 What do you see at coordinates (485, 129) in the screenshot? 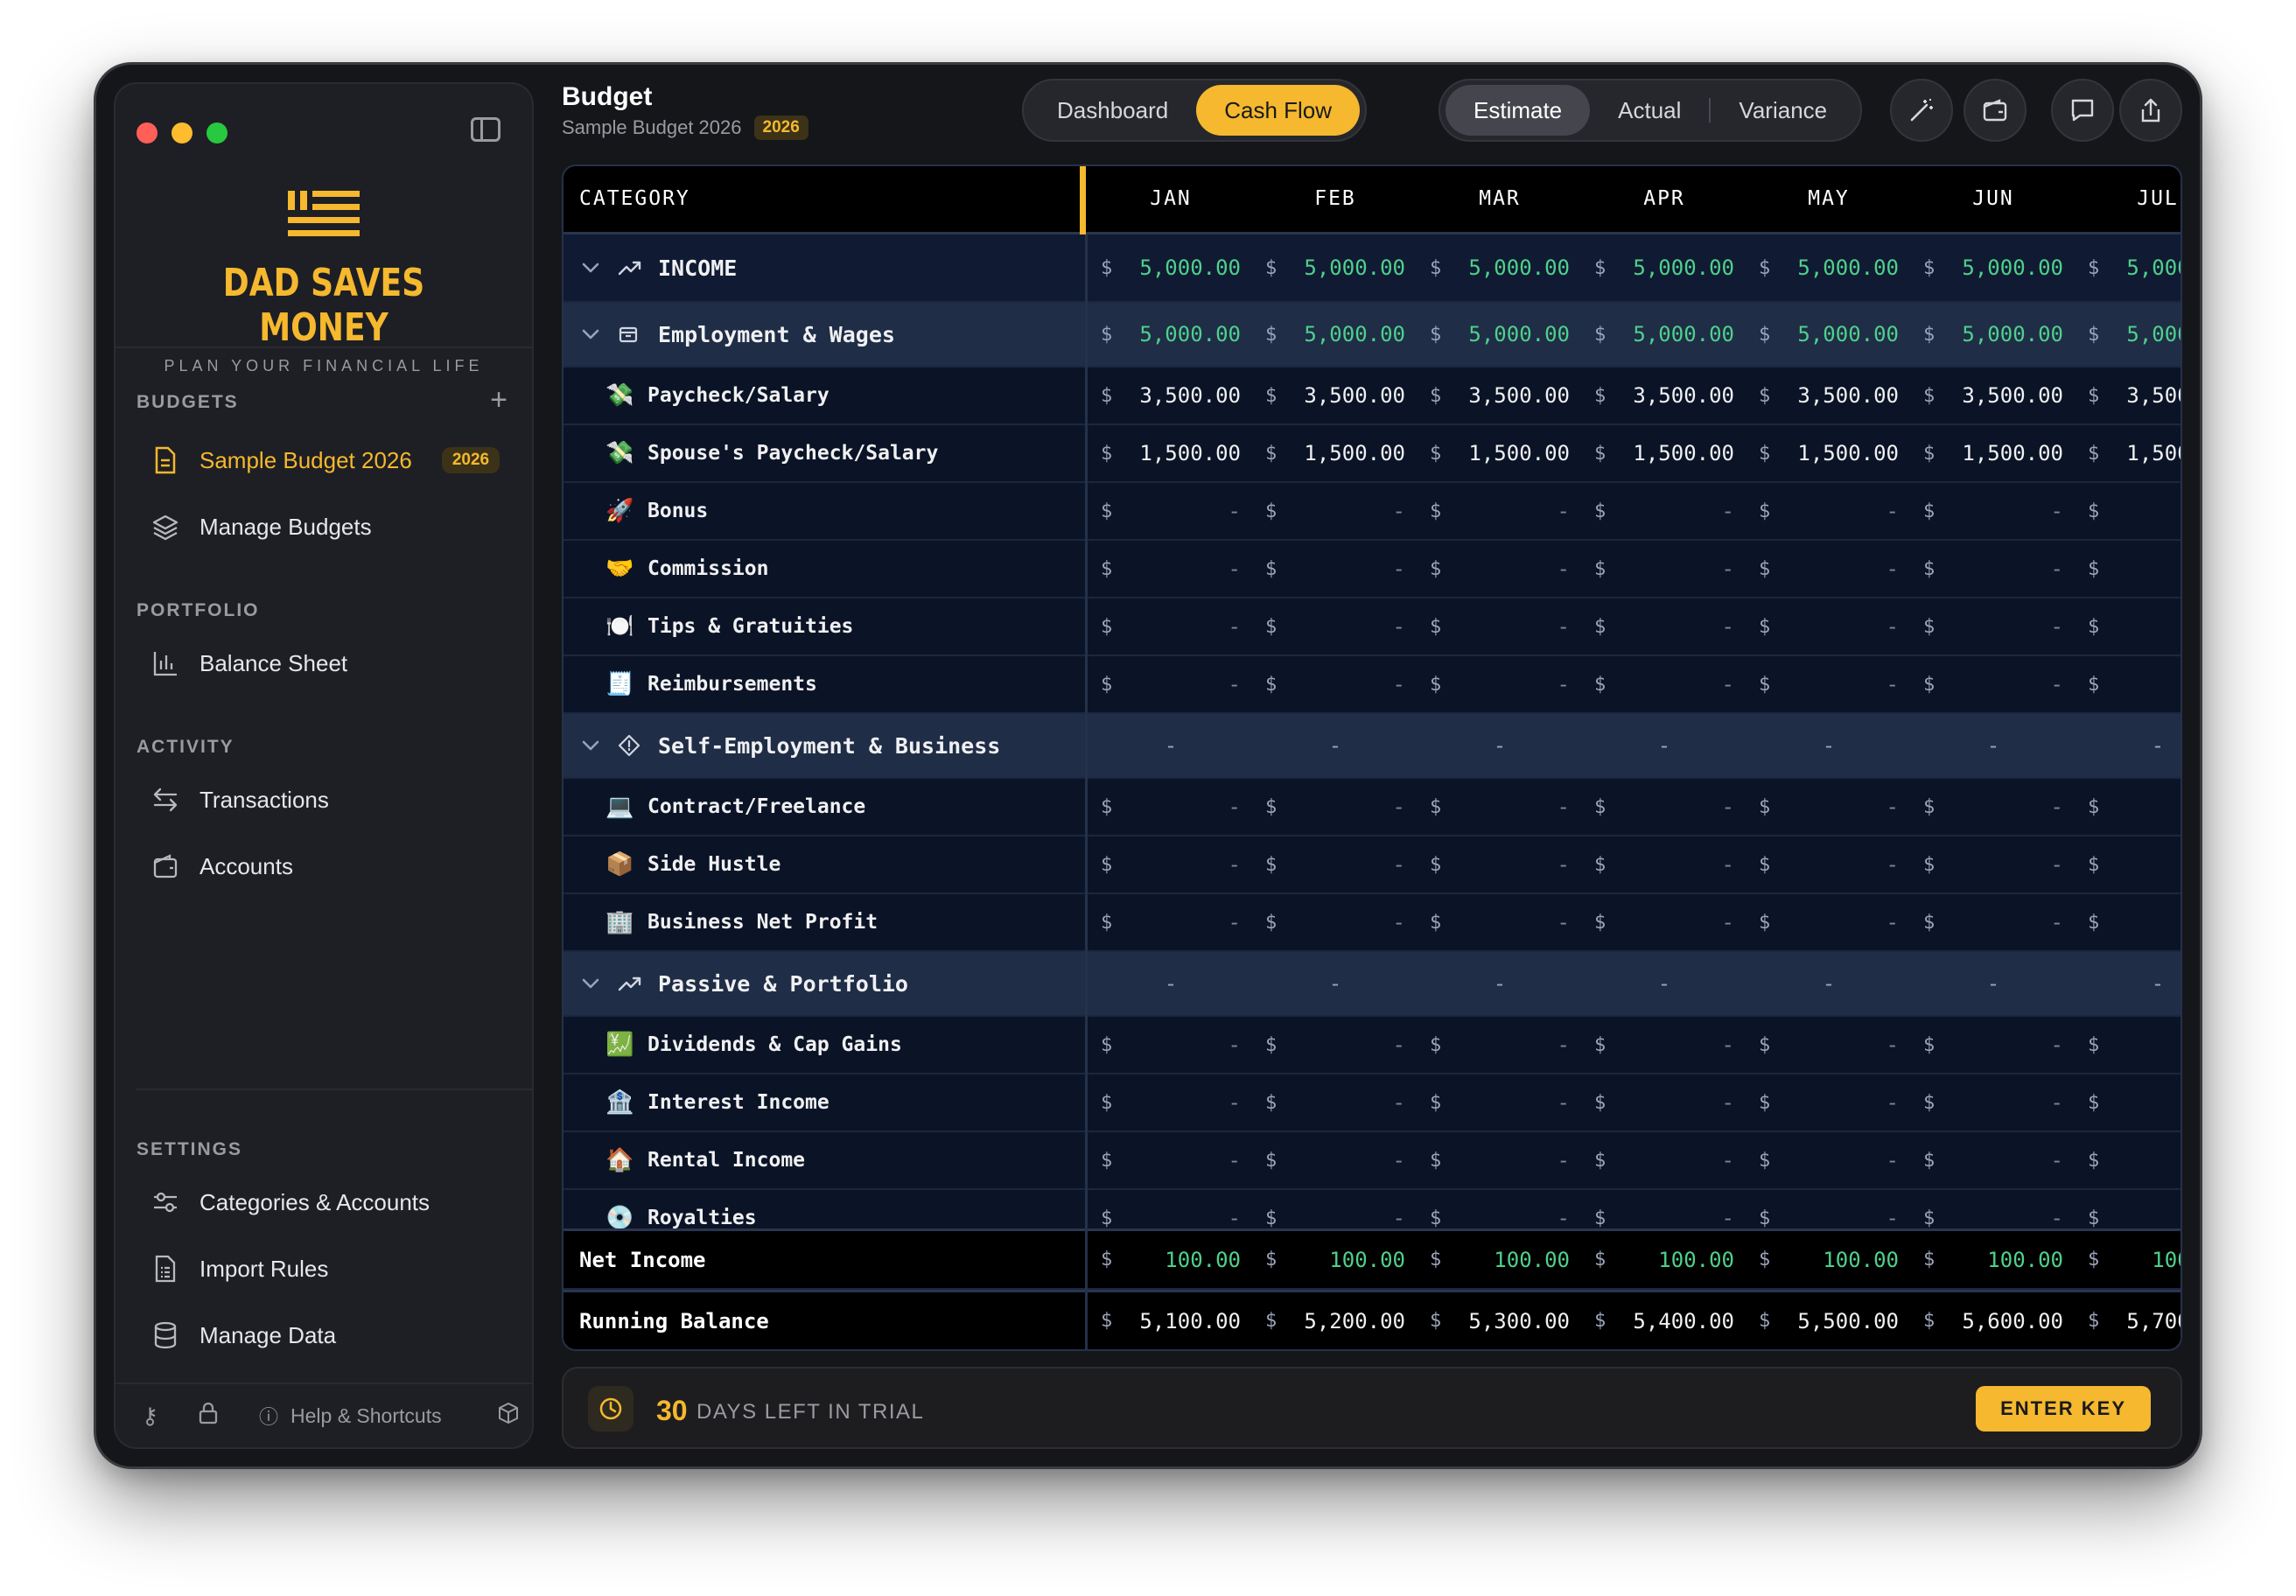
I see `sidebar-toggle-icon` at bounding box center [485, 129].